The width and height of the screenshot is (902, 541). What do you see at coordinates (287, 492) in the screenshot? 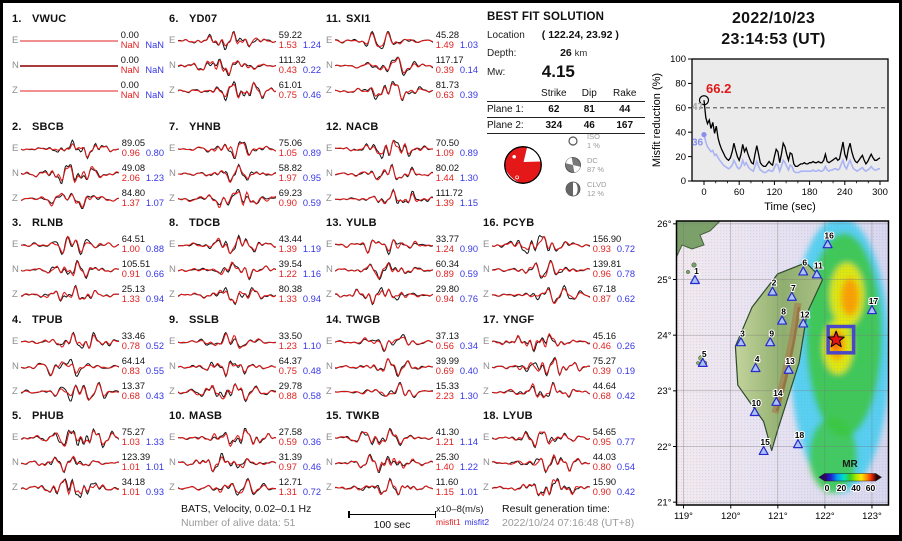
I see `misfit1-value: 1.31` at bounding box center [287, 492].